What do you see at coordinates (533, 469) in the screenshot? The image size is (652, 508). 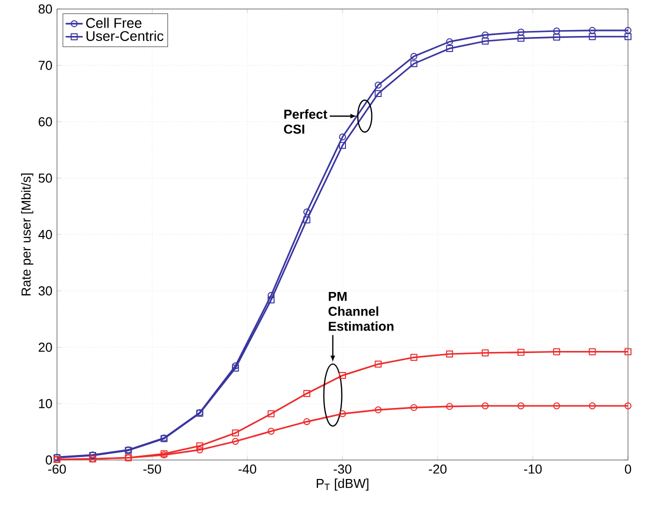 I see `x-tick-label: -10` at bounding box center [533, 469].